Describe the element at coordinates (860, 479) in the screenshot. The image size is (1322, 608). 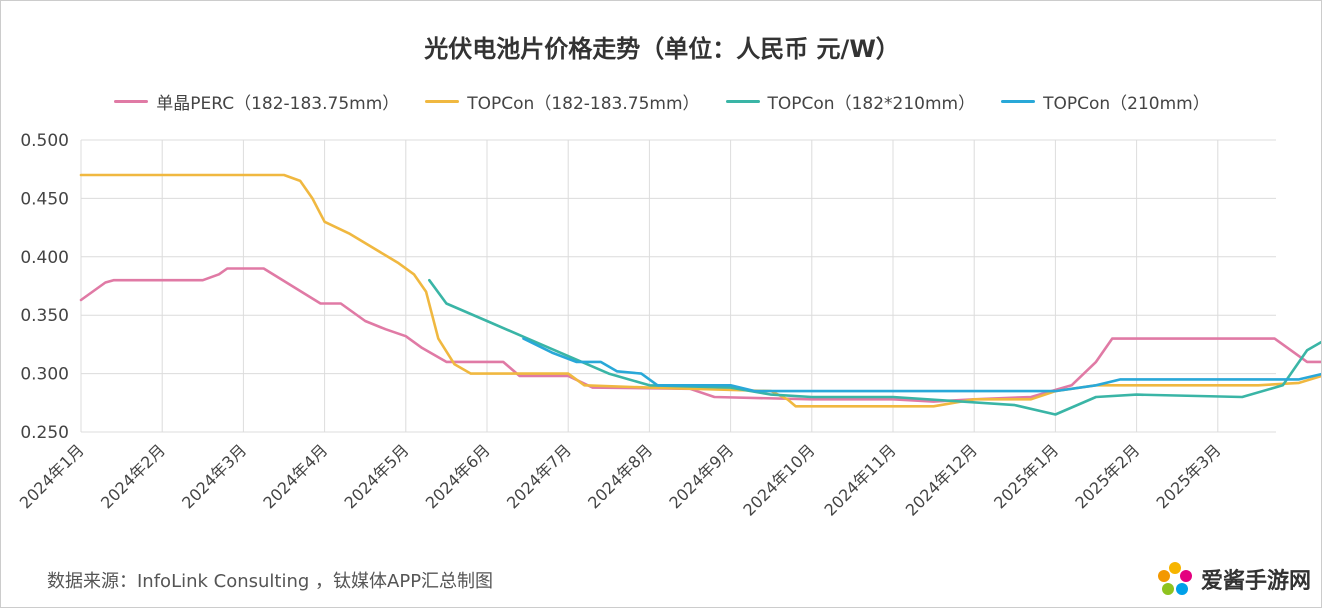
I see `x-tick-label: 2024年11月` at that location.